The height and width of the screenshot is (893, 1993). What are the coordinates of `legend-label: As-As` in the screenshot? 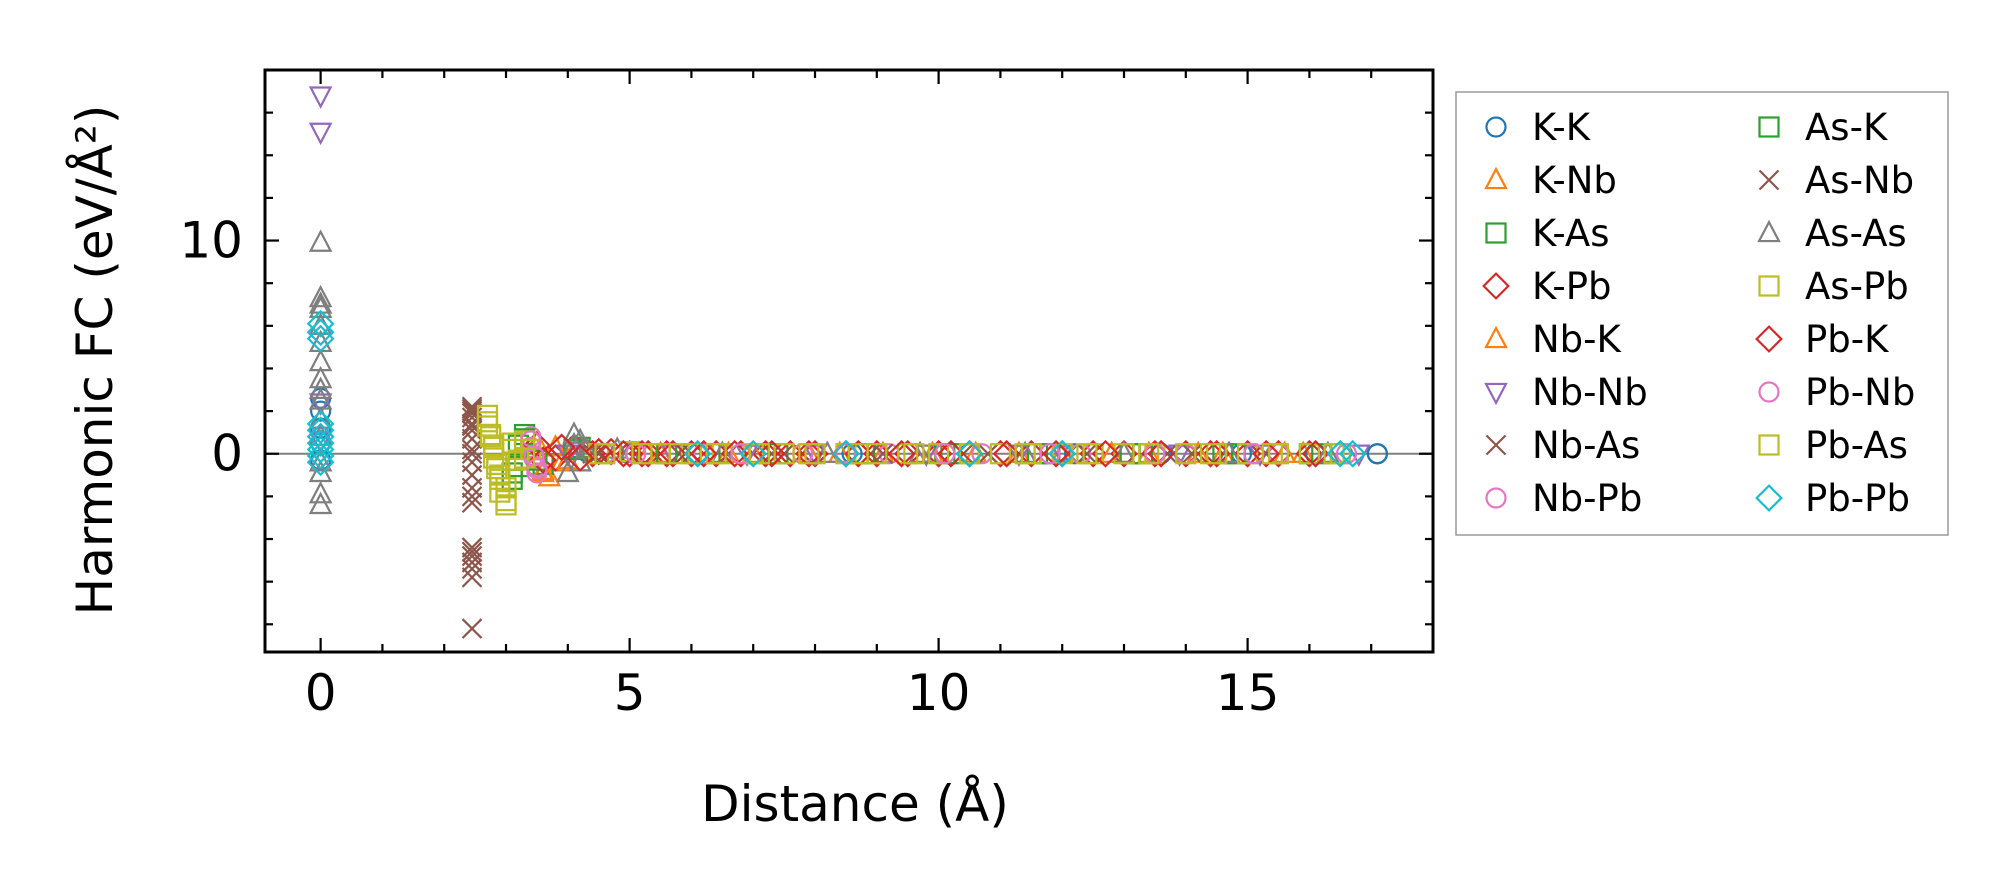 It's located at (1856, 233).